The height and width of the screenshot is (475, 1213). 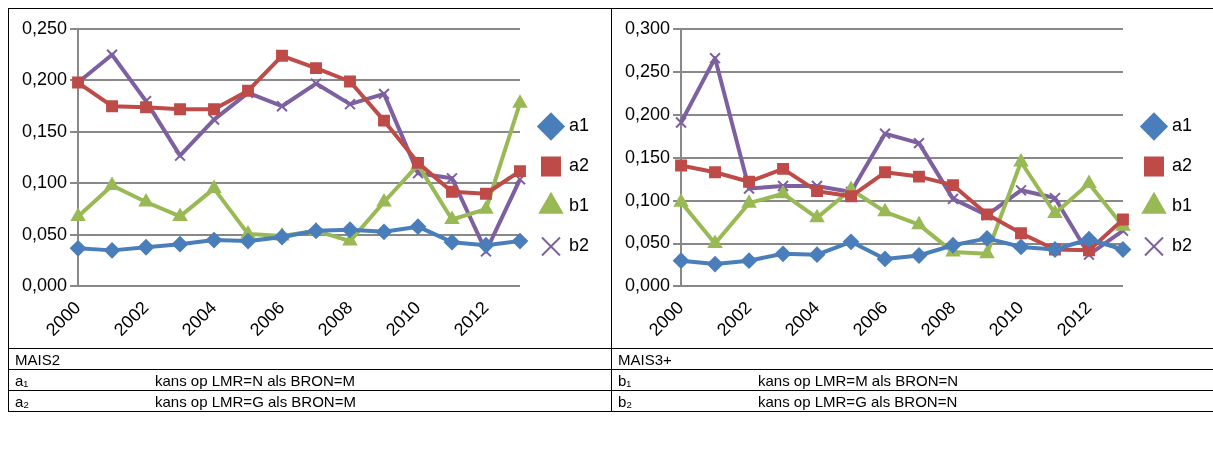 What do you see at coordinates (625, 380) in the screenshot?
I see `text: b₁` at bounding box center [625, 380].